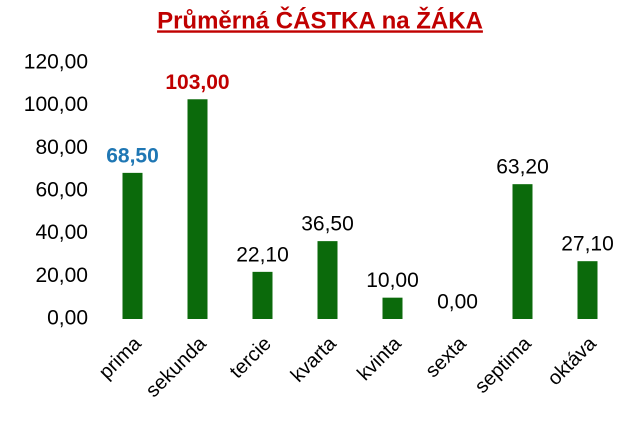  I want to click on x-tick-label: prima, so click(121, 358).